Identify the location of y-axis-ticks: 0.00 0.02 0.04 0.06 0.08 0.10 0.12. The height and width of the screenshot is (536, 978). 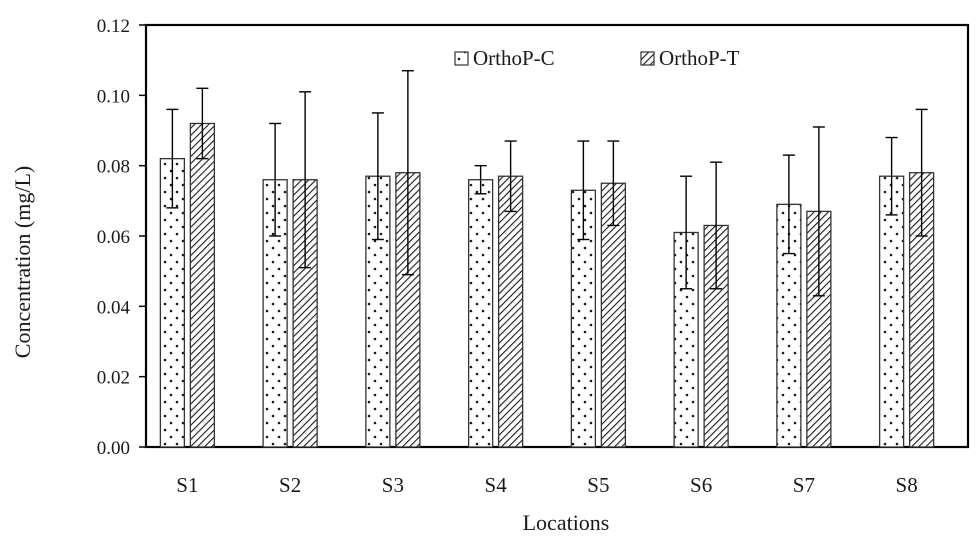
(121, 237).